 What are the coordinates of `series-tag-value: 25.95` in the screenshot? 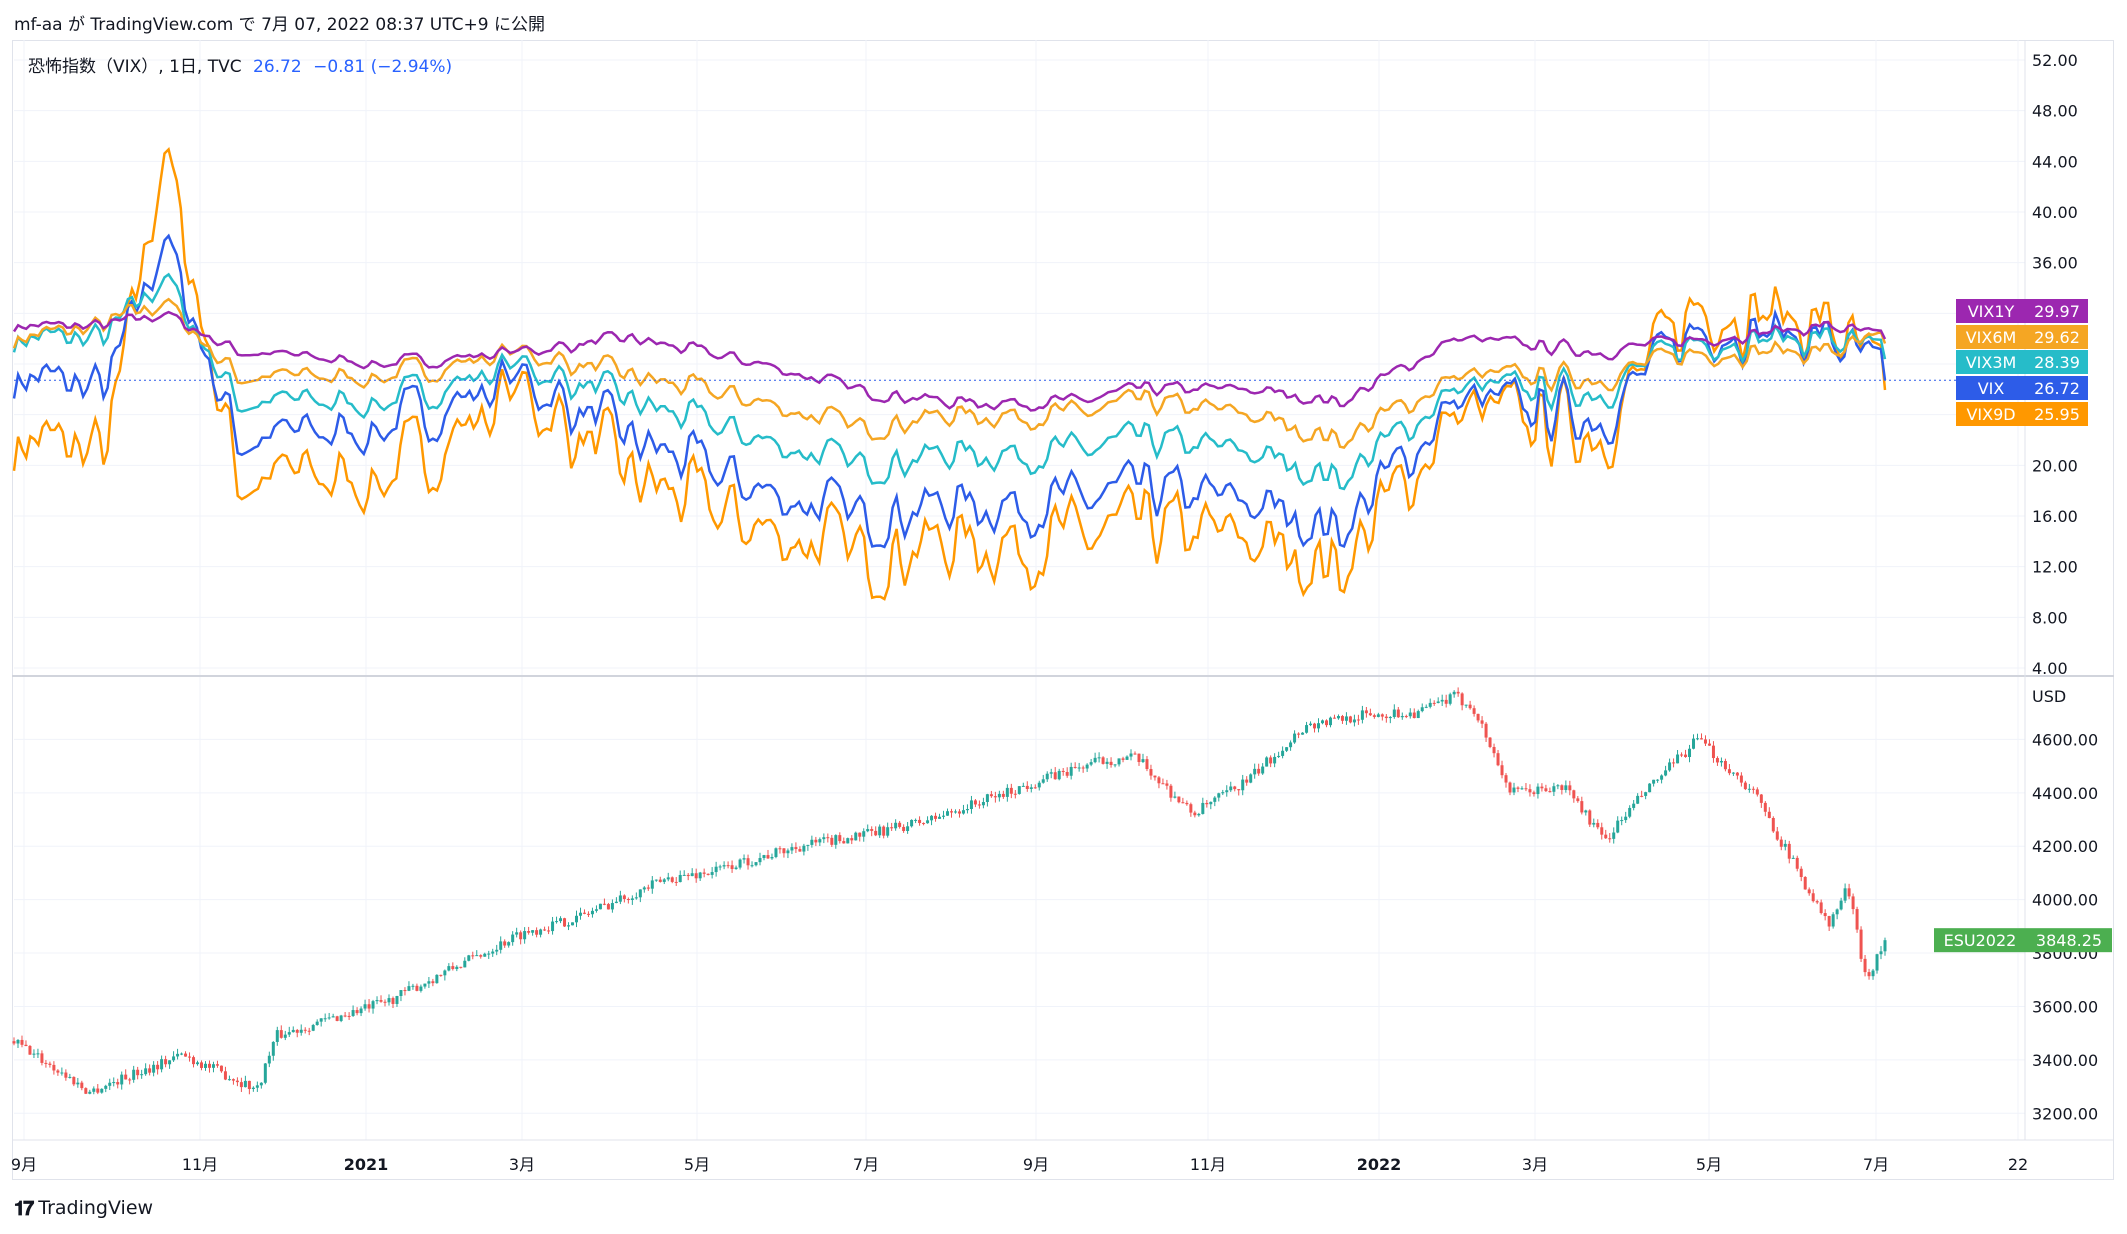 It's located at (2057, 414).